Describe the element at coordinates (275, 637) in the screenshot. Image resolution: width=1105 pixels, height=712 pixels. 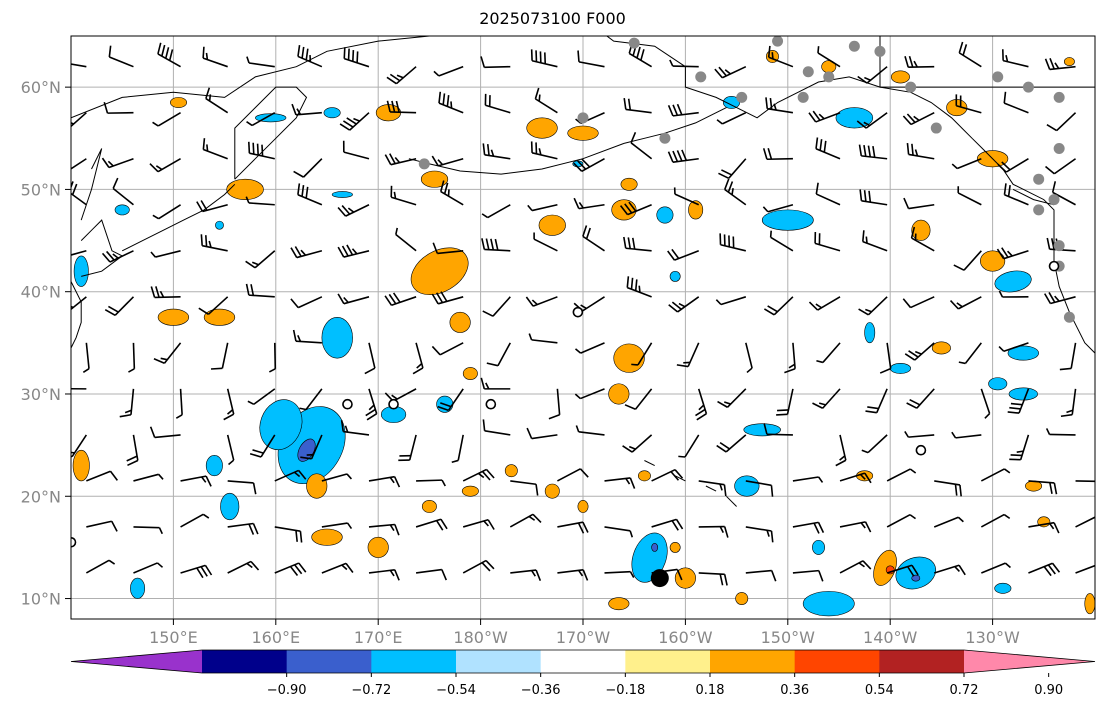
I see `x-tick-label: 160°E` at that location.